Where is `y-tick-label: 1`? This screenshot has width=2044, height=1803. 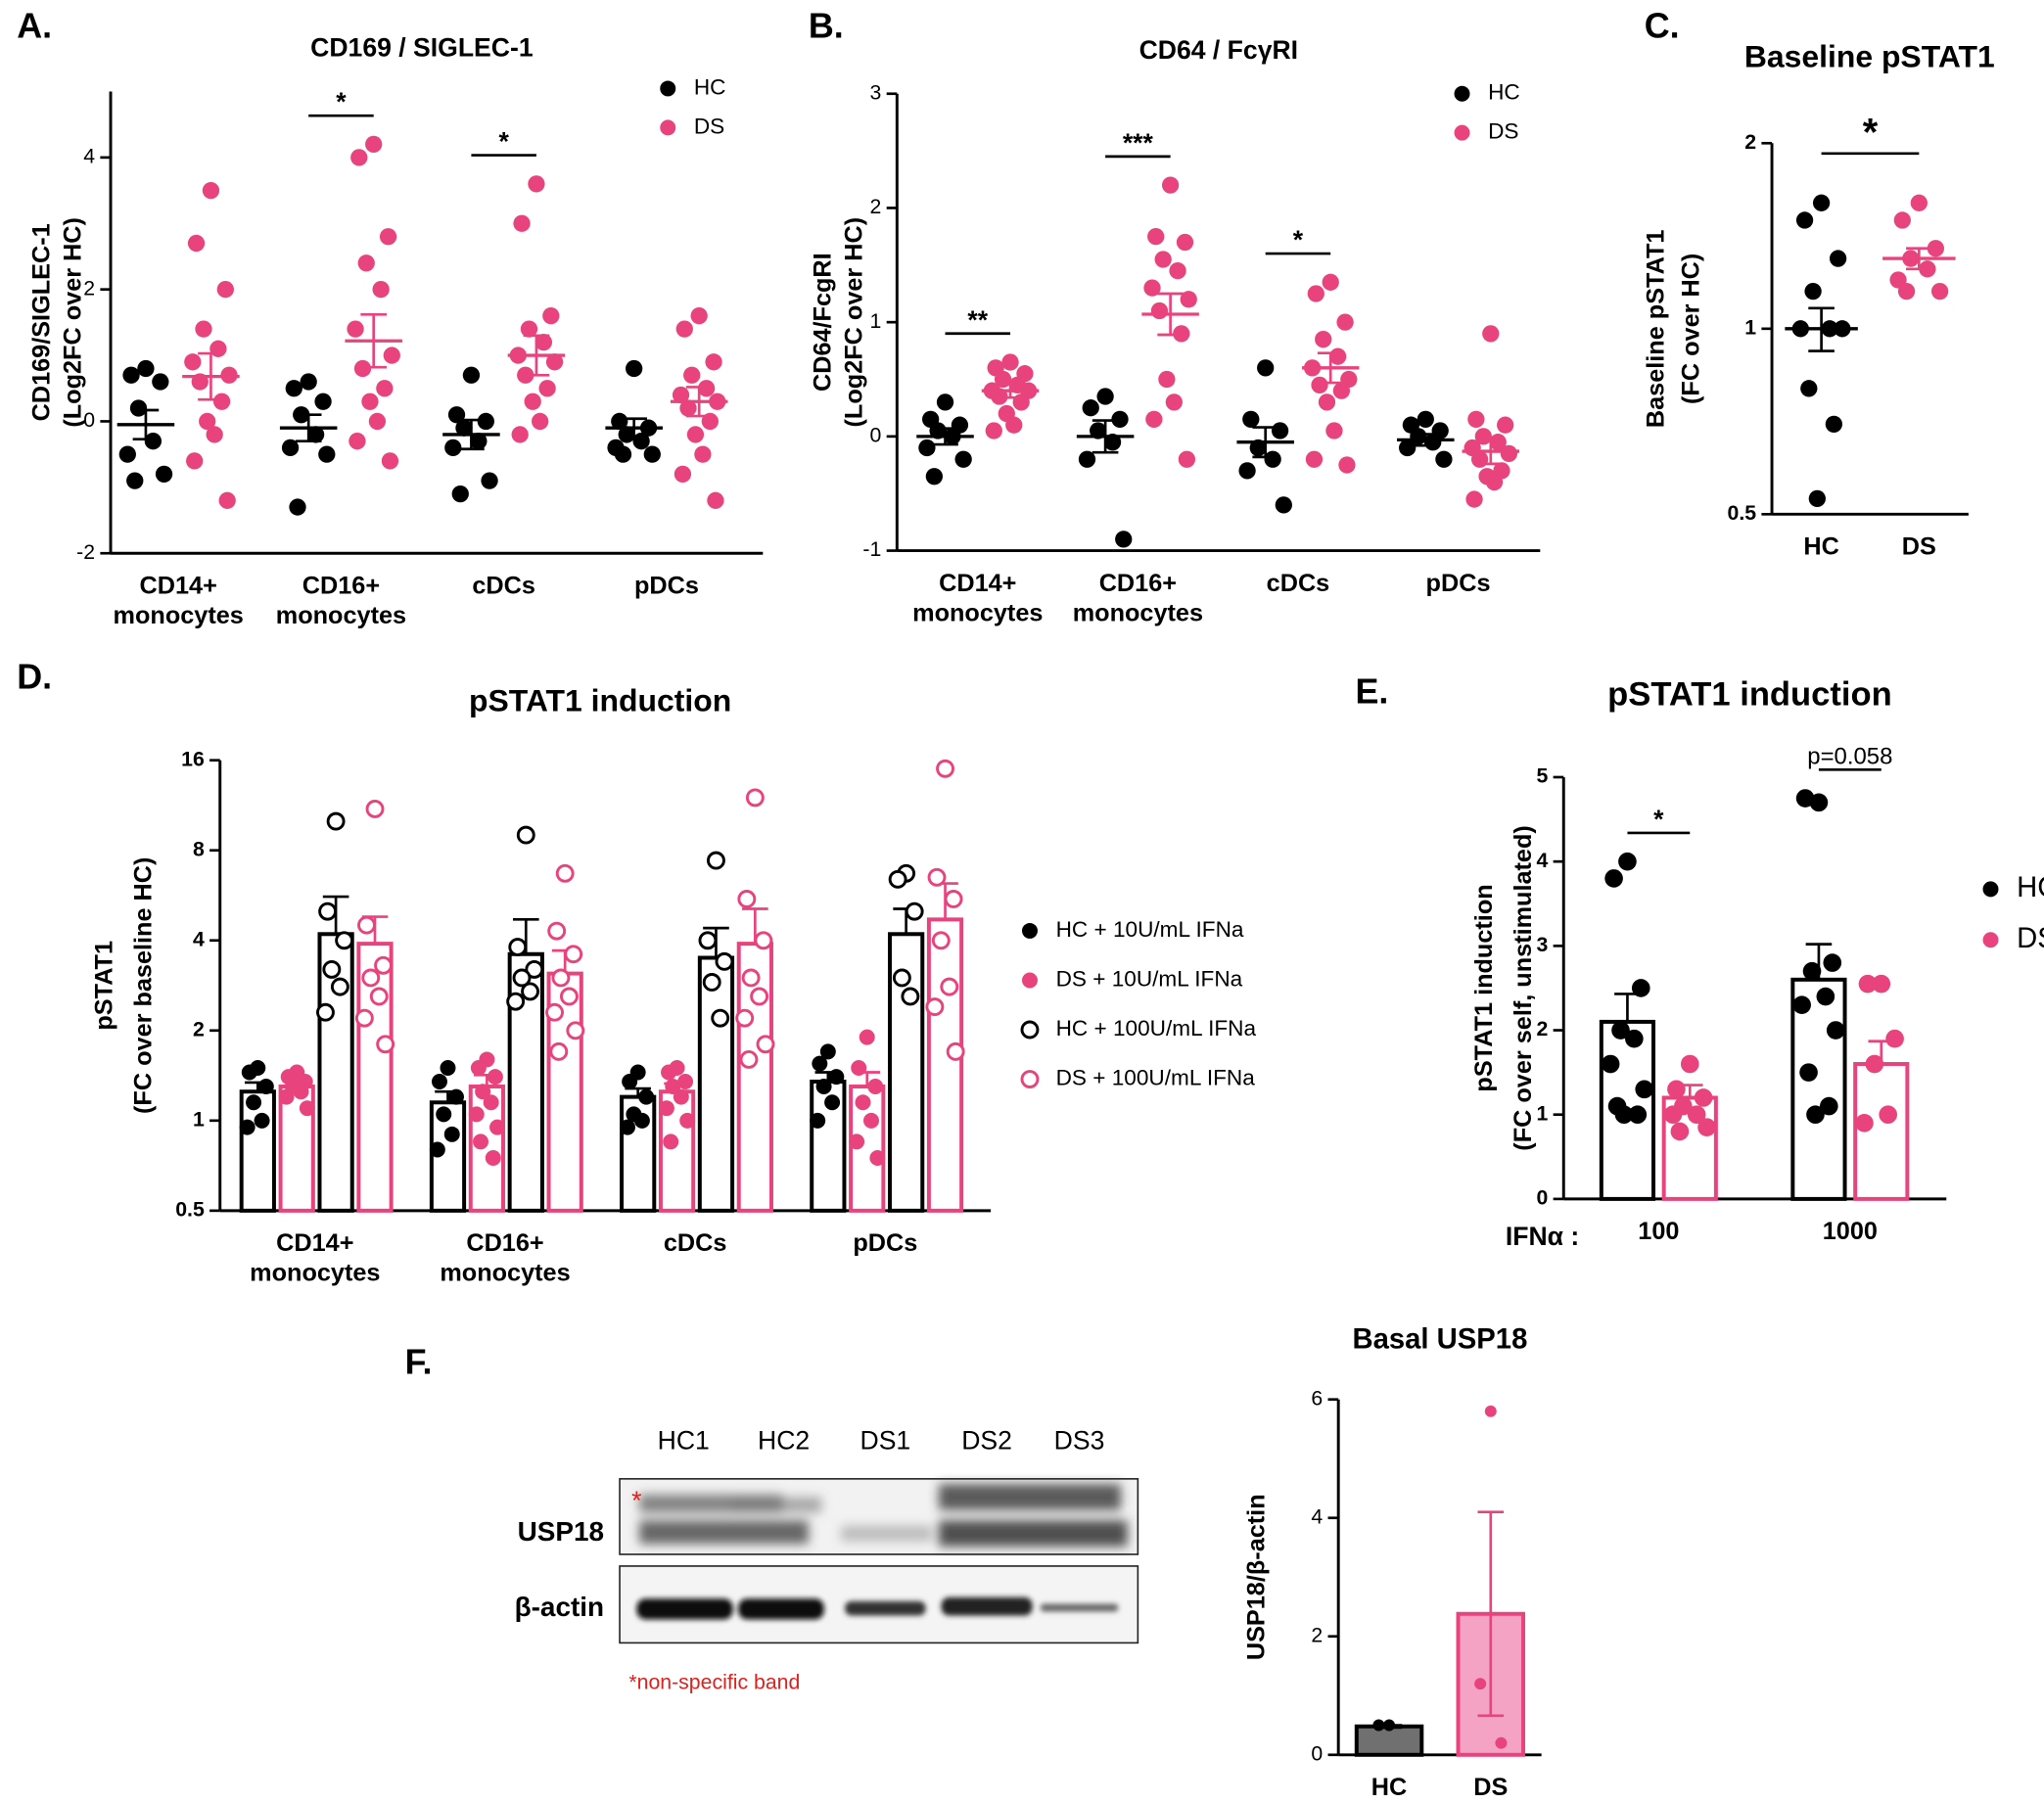 y-tick-label: 1 is located at coordinates (1542, 1113).